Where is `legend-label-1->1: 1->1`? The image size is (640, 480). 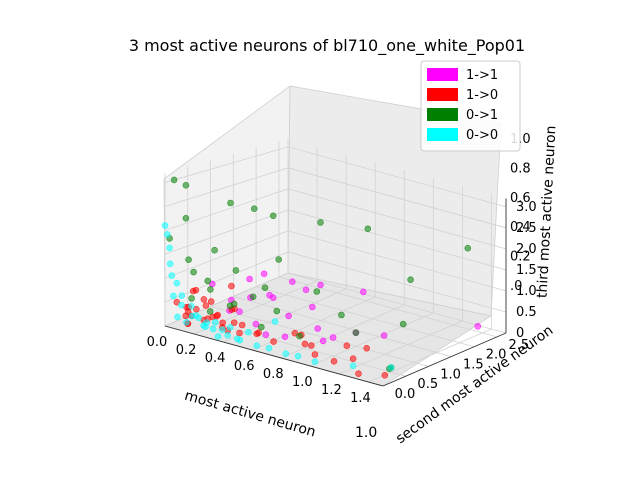 legend-label-1->1: 1->1 is located at coordinates (482, 75).